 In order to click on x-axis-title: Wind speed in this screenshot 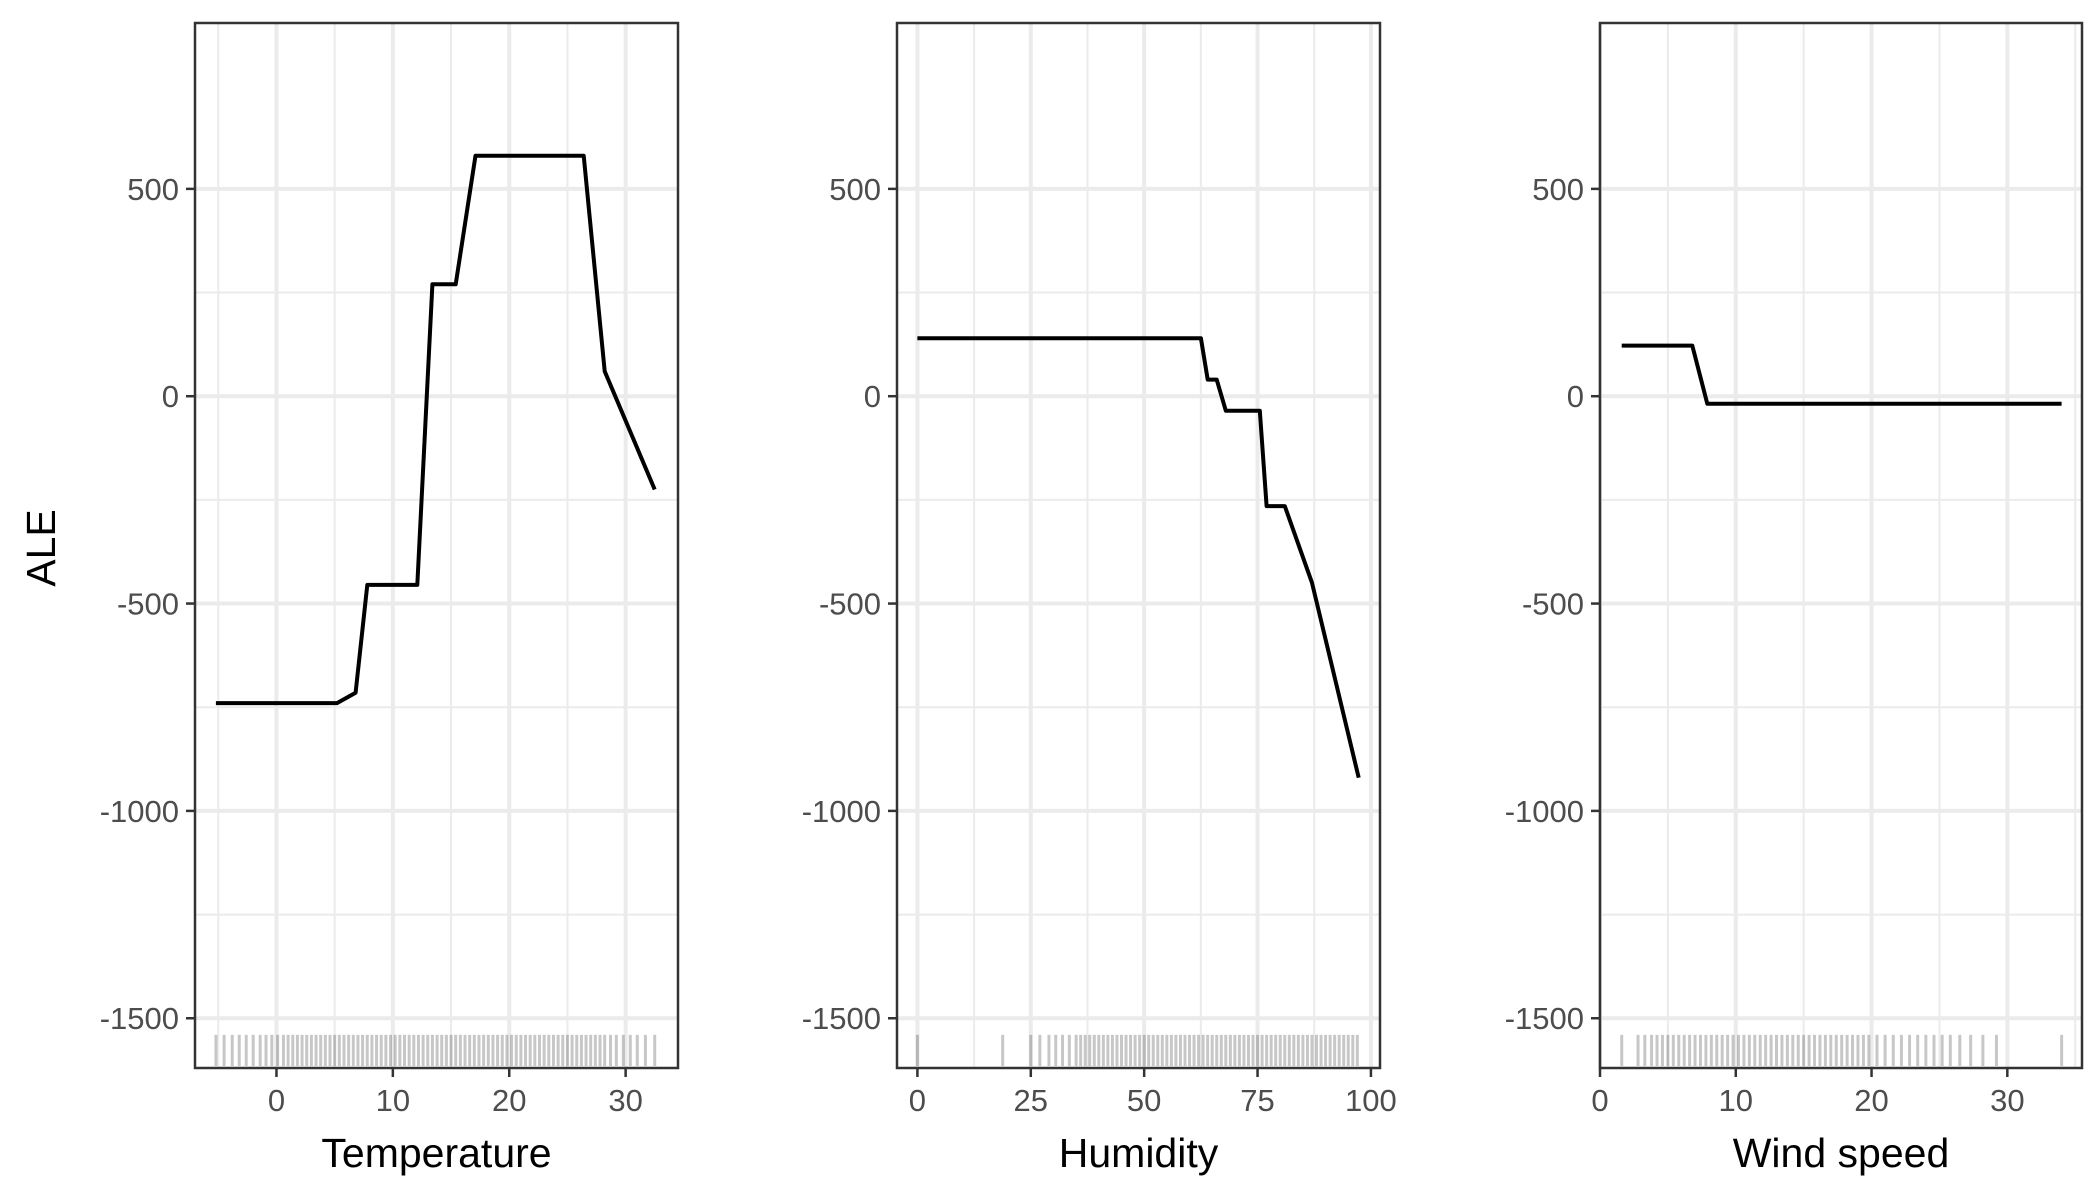, I will do `click(1841, 1153)`.